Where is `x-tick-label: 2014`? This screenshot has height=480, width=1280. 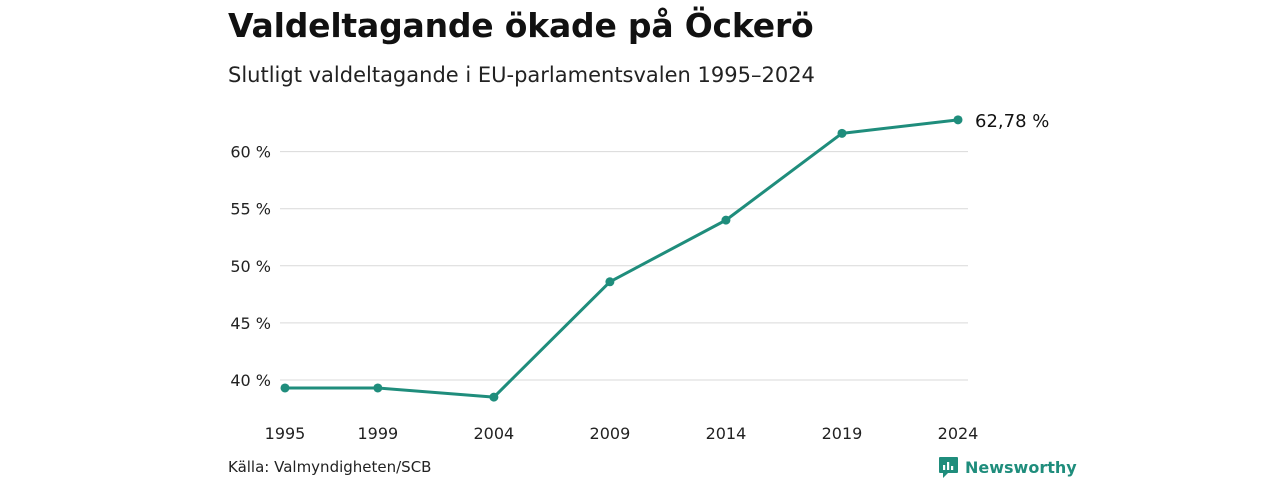 x-tick-label: 2014 is located at coordinates (726, 433).